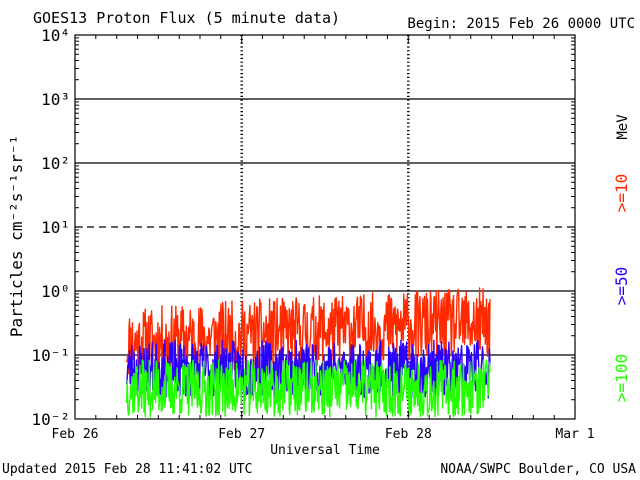 The height and width of the screenshot is (480, 640). I want to click on data-source: NOAA/SWPC Boulder, CO USA, so click(538, 469).